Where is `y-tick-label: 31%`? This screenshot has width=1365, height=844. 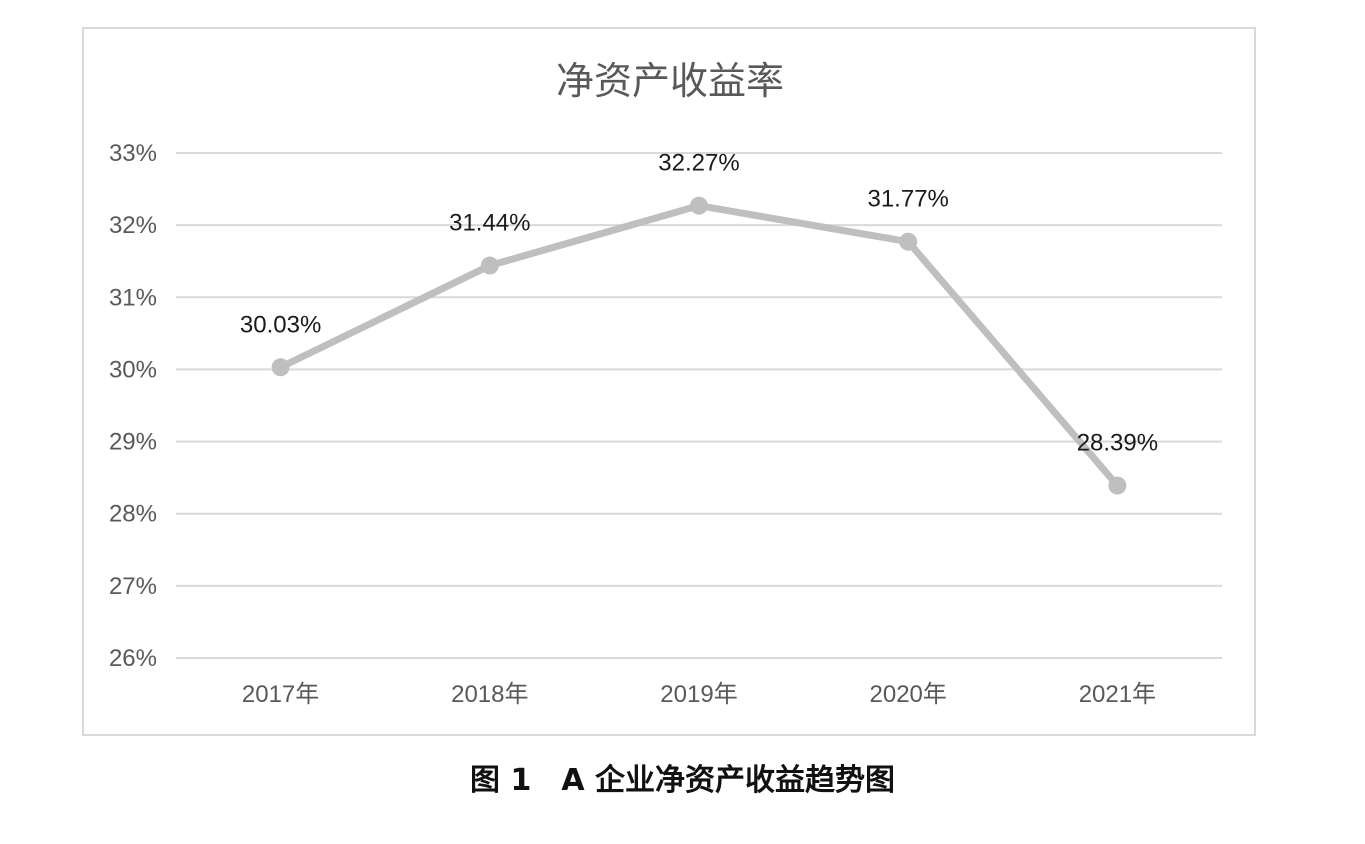
y-tick-label: 31% is located at coordinates (133, 297).